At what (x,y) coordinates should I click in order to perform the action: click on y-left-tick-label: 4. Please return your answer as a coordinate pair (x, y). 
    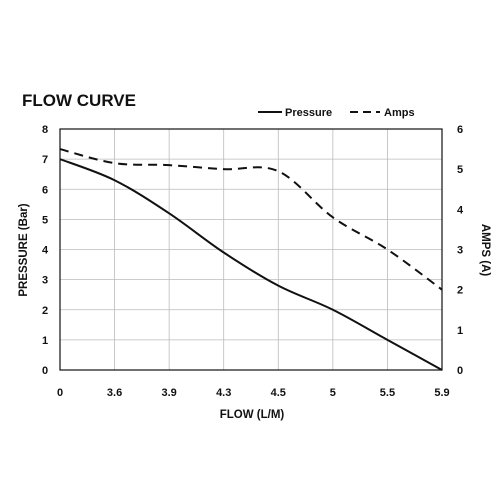
    Looking at the image, I should click on (45, 251).